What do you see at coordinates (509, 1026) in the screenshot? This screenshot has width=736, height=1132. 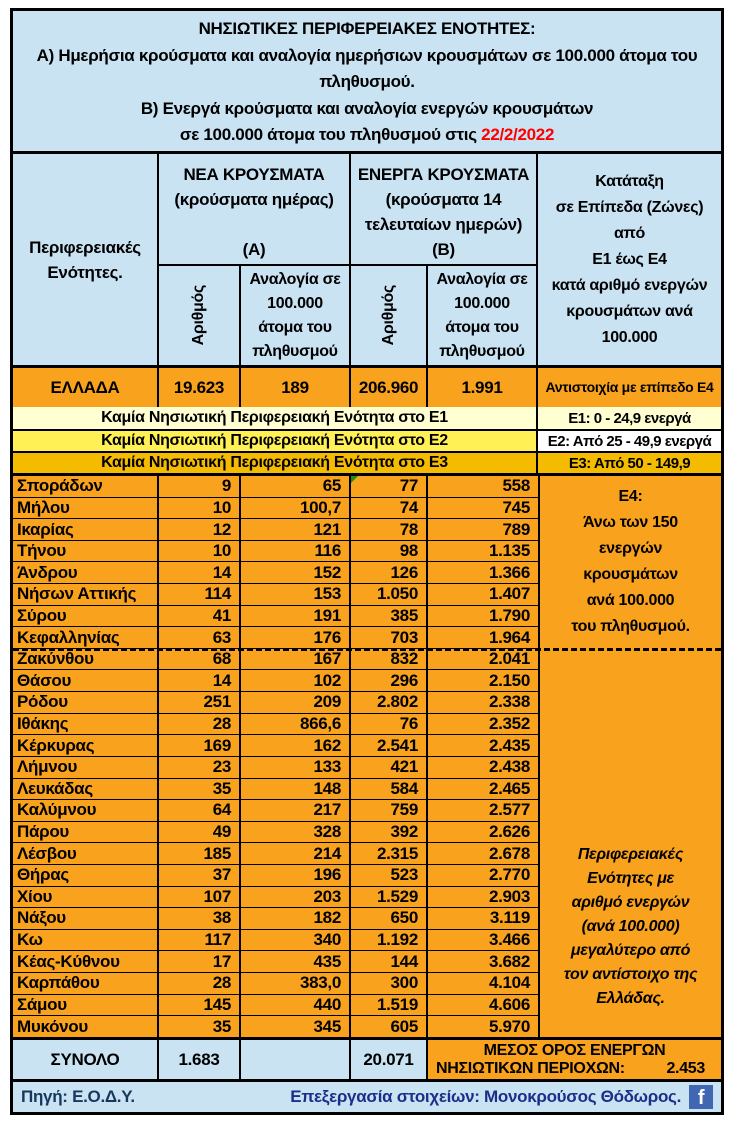 I see `active-ratio-value: 5.970` at bounding box center [509, 1026].